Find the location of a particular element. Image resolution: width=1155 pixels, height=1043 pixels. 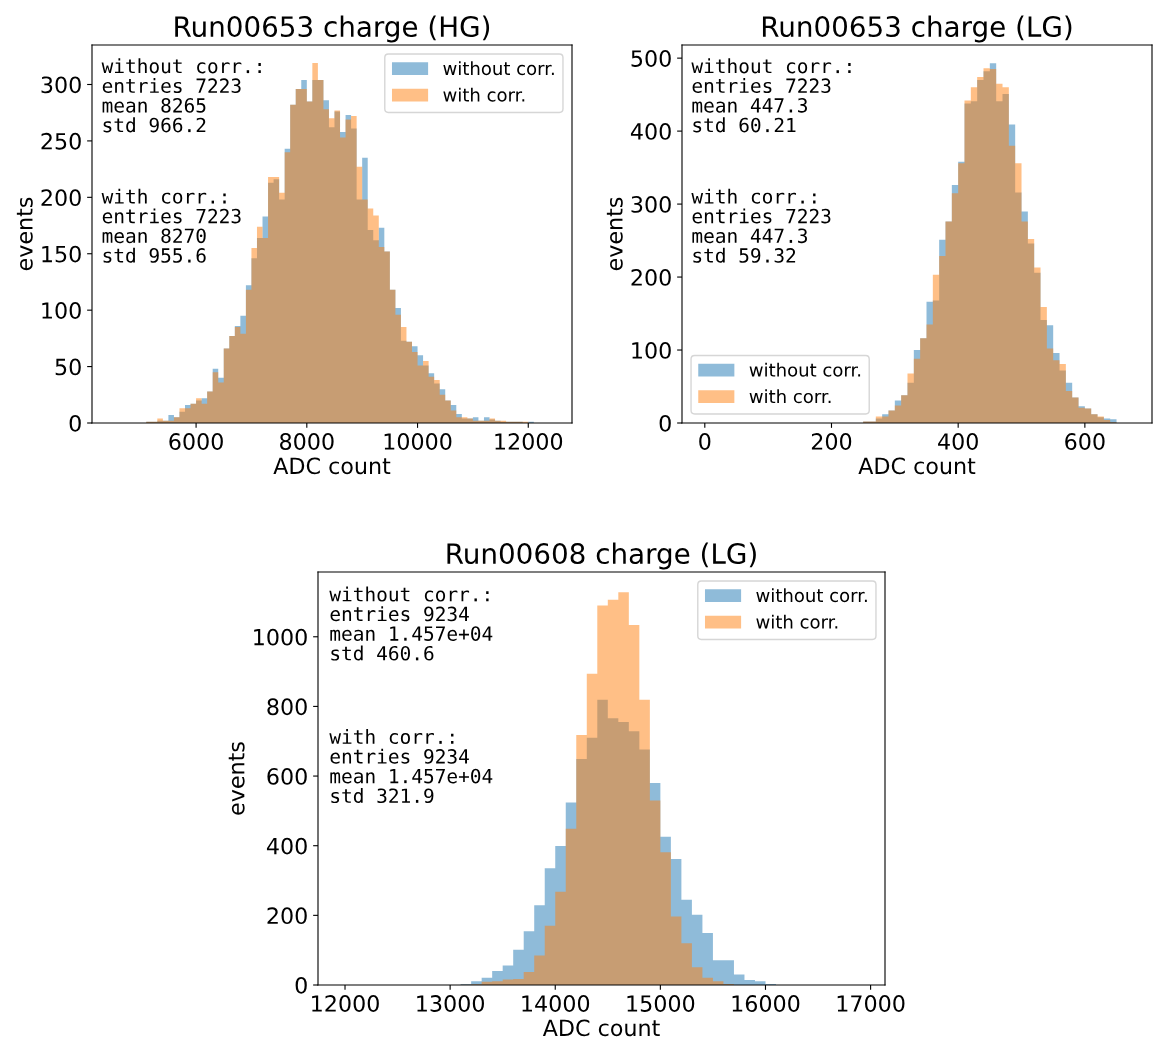

annotation: with corr.: entries 7223 mean 447.3 std 59.32 is located at coordinates (761, 225).